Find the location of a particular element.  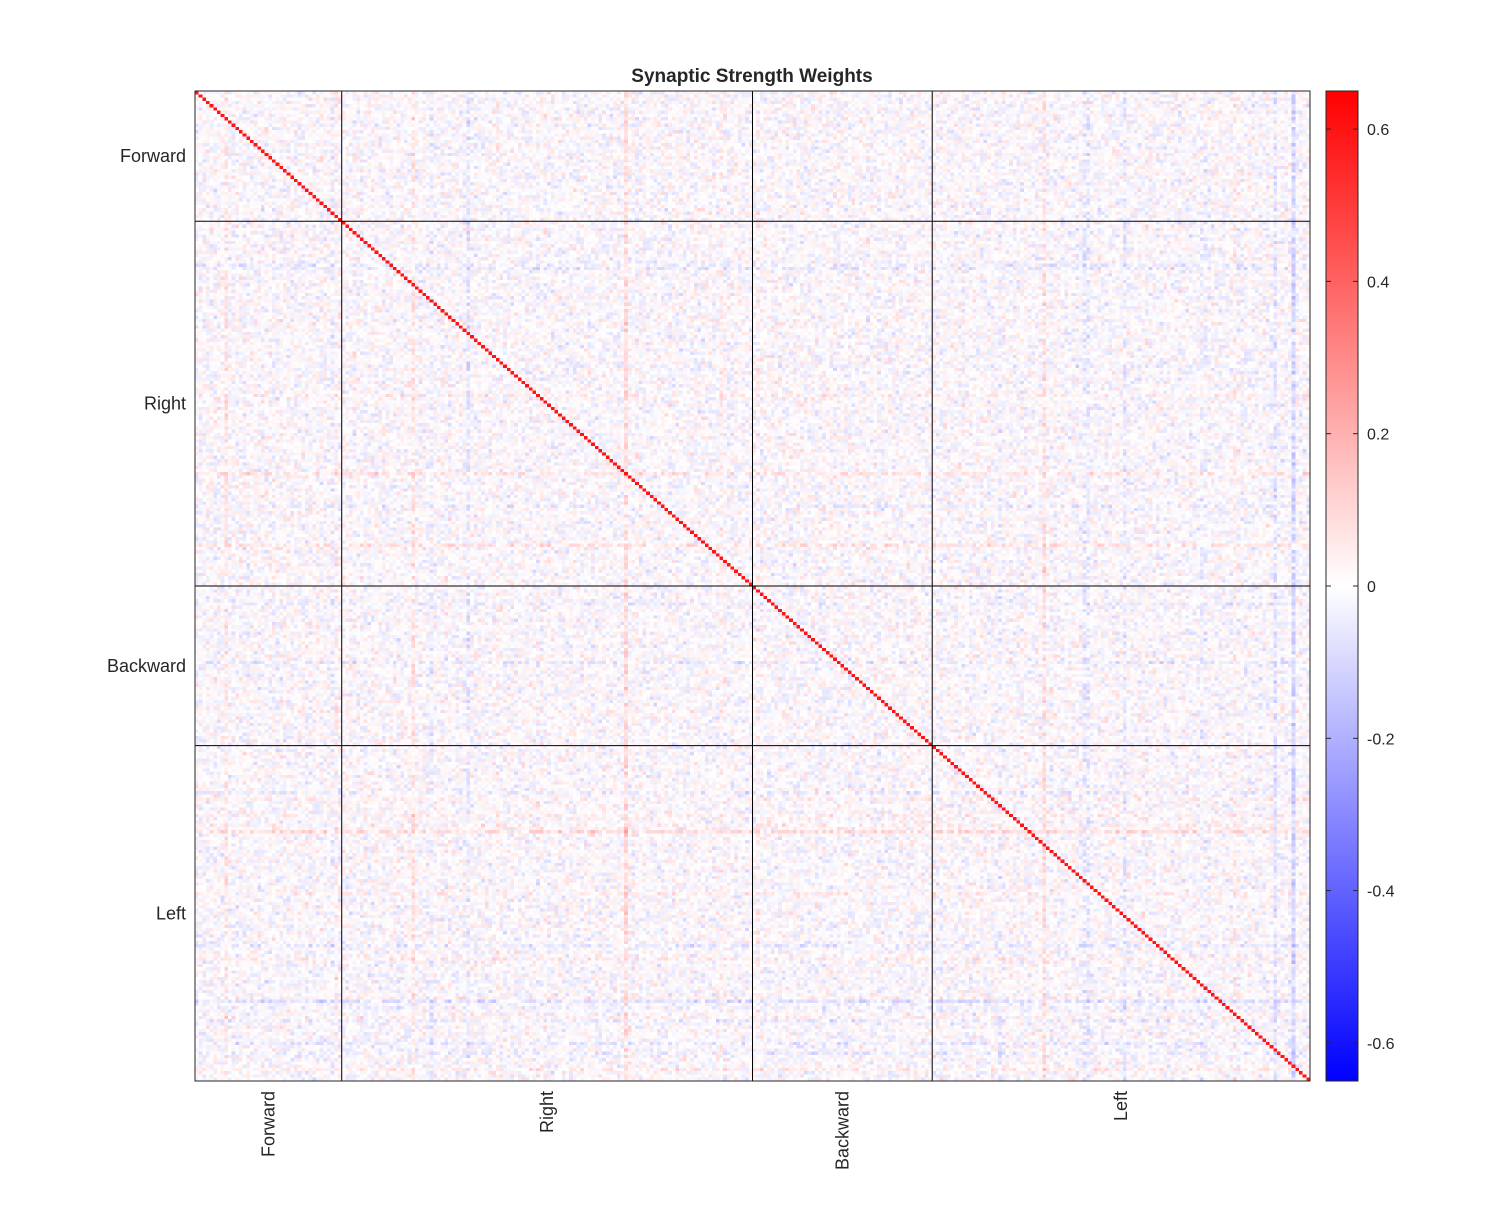

colorbar-tick-label: -0.2 is located at coordinates (1381, 739).